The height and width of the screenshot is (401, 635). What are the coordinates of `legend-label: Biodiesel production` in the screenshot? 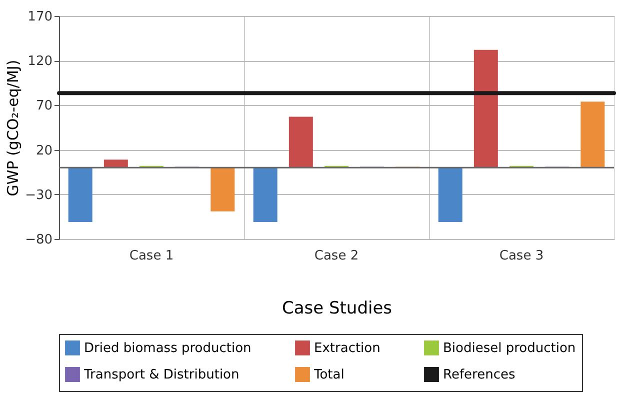 It's located at (509, 348).